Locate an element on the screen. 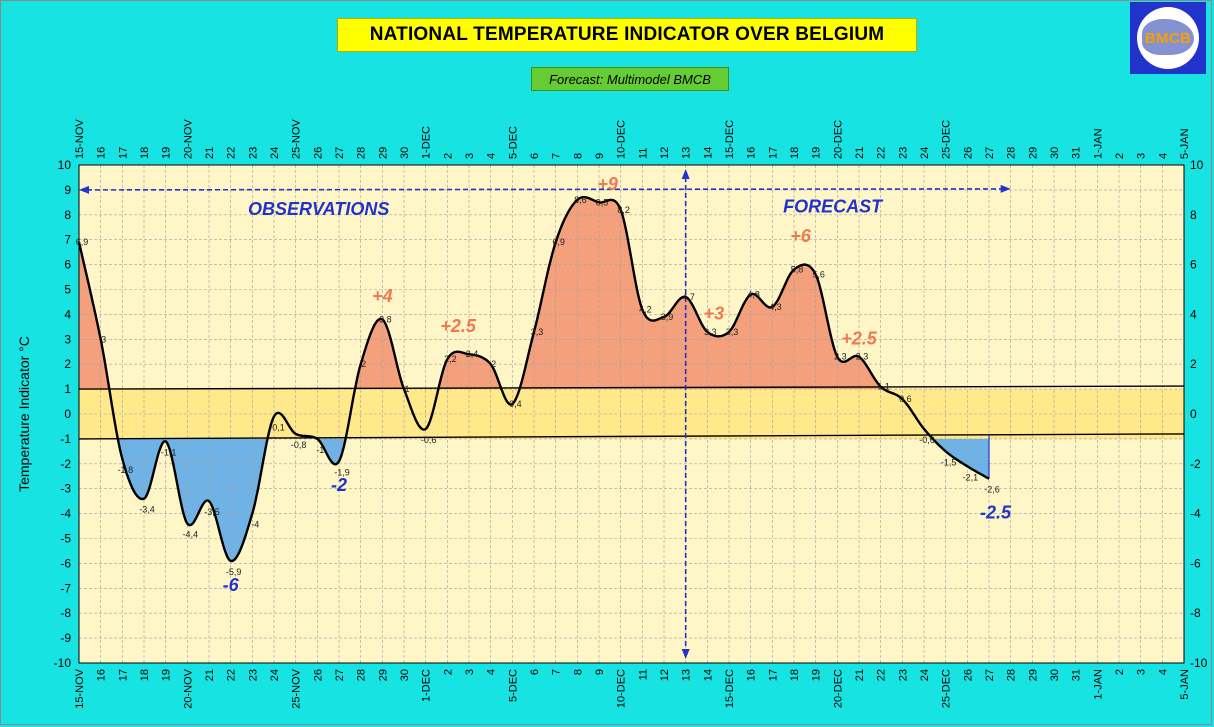 This screenshot has height=727, width=1214. peak-annotation: +3 is located at coordinates (714, 313).